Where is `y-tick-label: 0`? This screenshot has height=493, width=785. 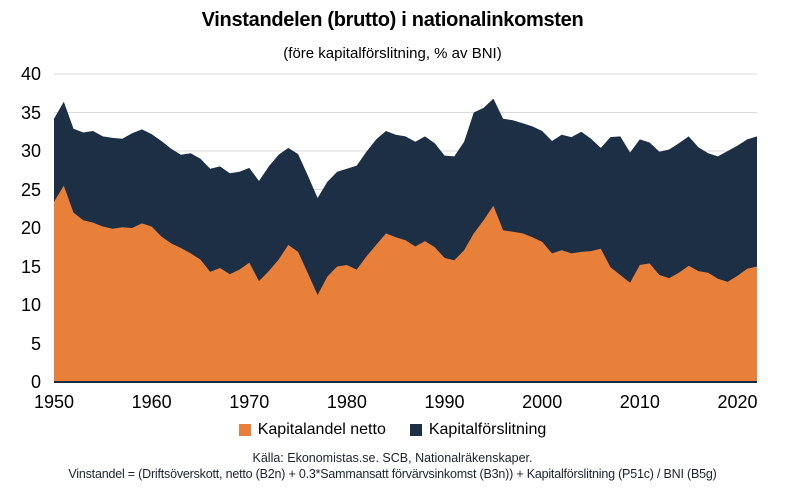
y-tick-label: 0 is located at coordinates (35, 382).